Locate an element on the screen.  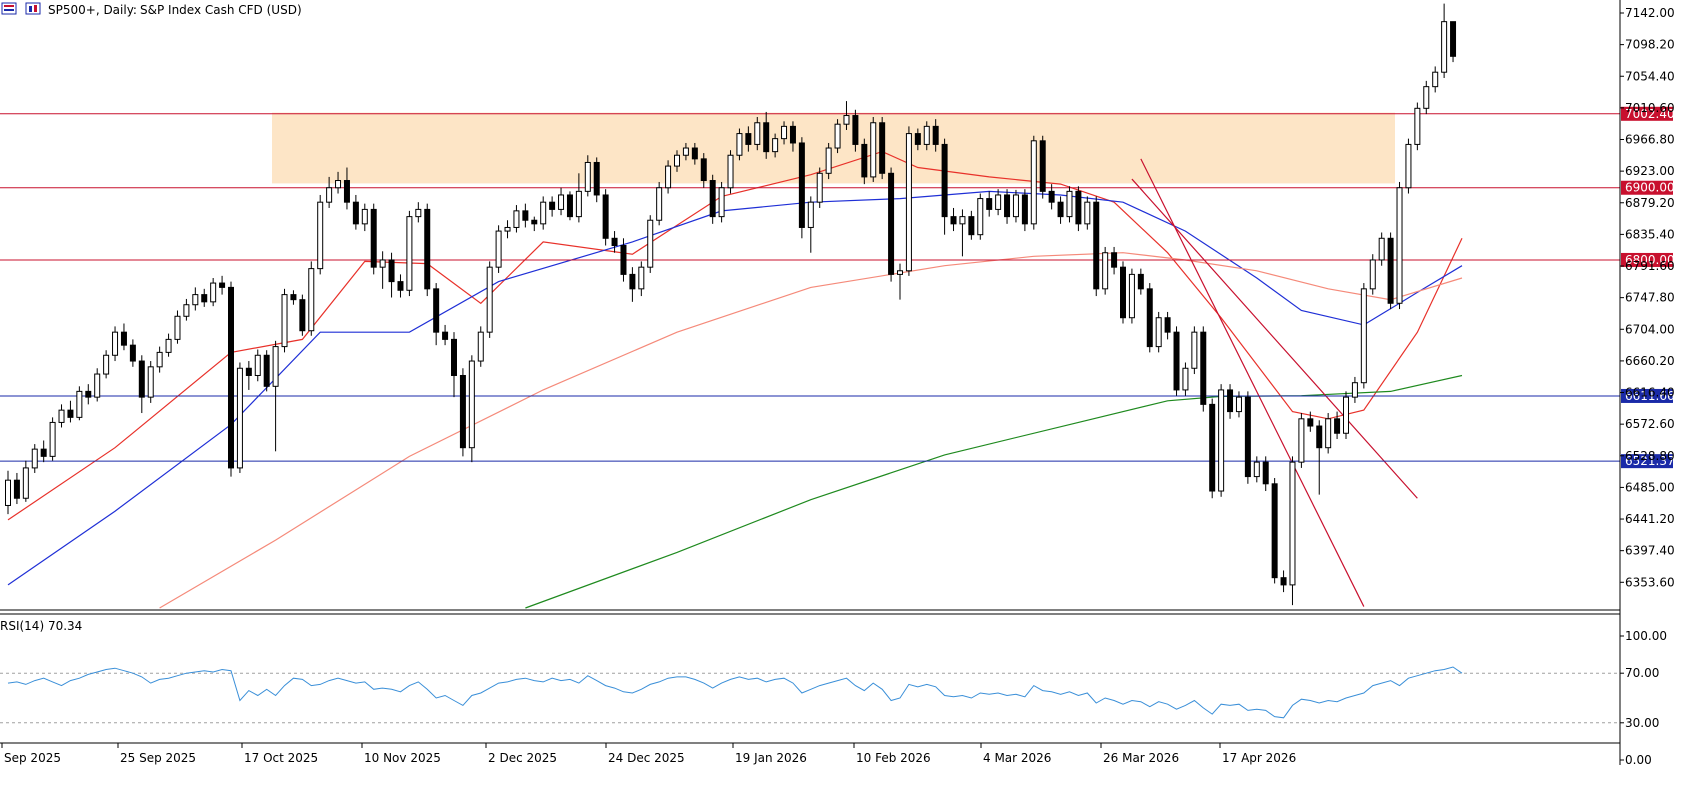
date-tick-label: 10 Feb 2026 is located at coordinates (893, 758).